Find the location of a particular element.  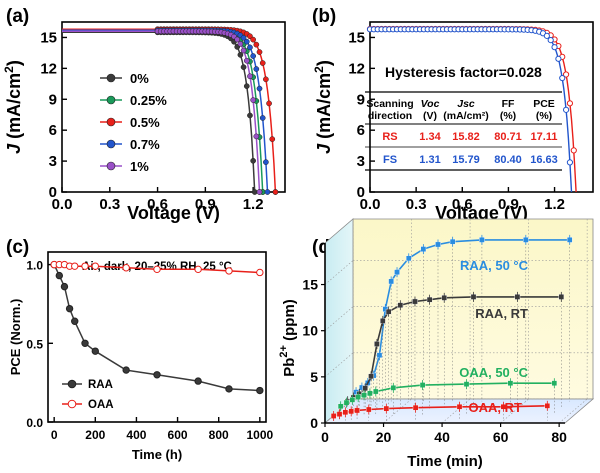

series-label: RAA, RT is located at coordinates (501, 313).